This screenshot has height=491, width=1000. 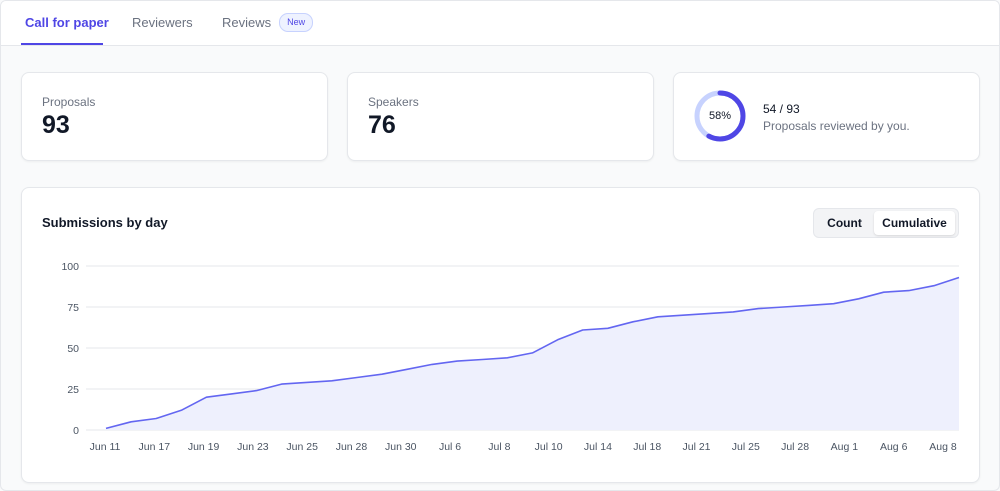 What do you see at coordinates (598, 447) in the screenshot?
I see `x-tick-label: Jul 14` at bounding box center [598, 447].